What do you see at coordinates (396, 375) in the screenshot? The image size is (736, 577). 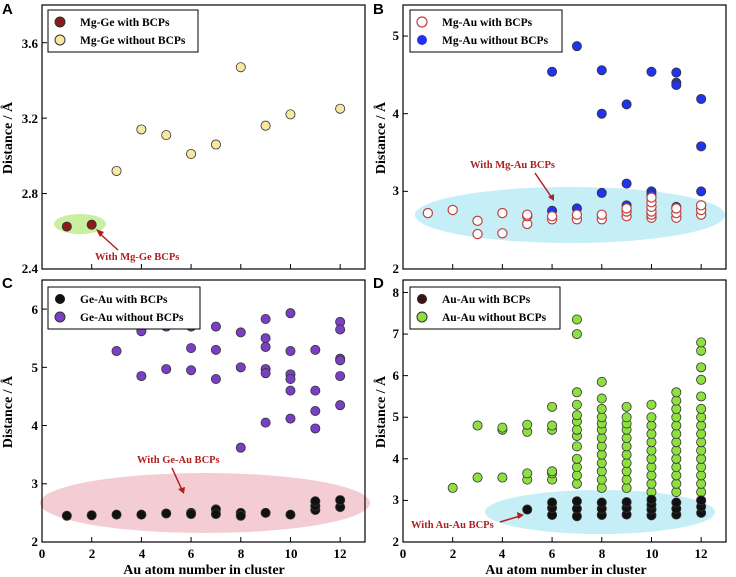 I see `y-tick-label-d-4: 6` at bounding box center [396, 375].